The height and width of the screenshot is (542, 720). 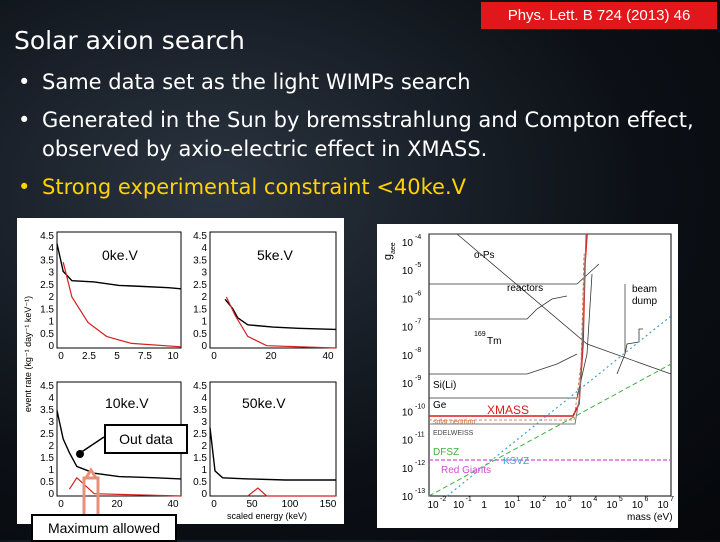 What do you see at coordinates (443, 499) in the screenshot?
I see `exclusion-xtick-exp: -2` at bounding box center [443, 499].